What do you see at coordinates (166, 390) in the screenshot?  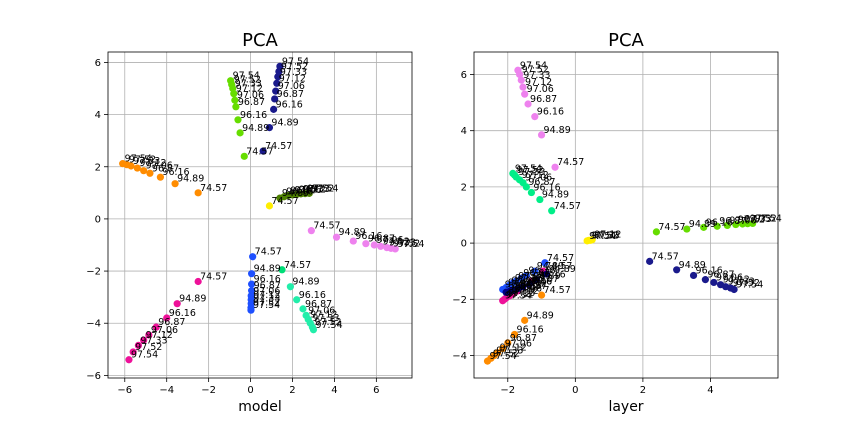 I see `x-tick-label: −4` at bounding box center [166, 390].